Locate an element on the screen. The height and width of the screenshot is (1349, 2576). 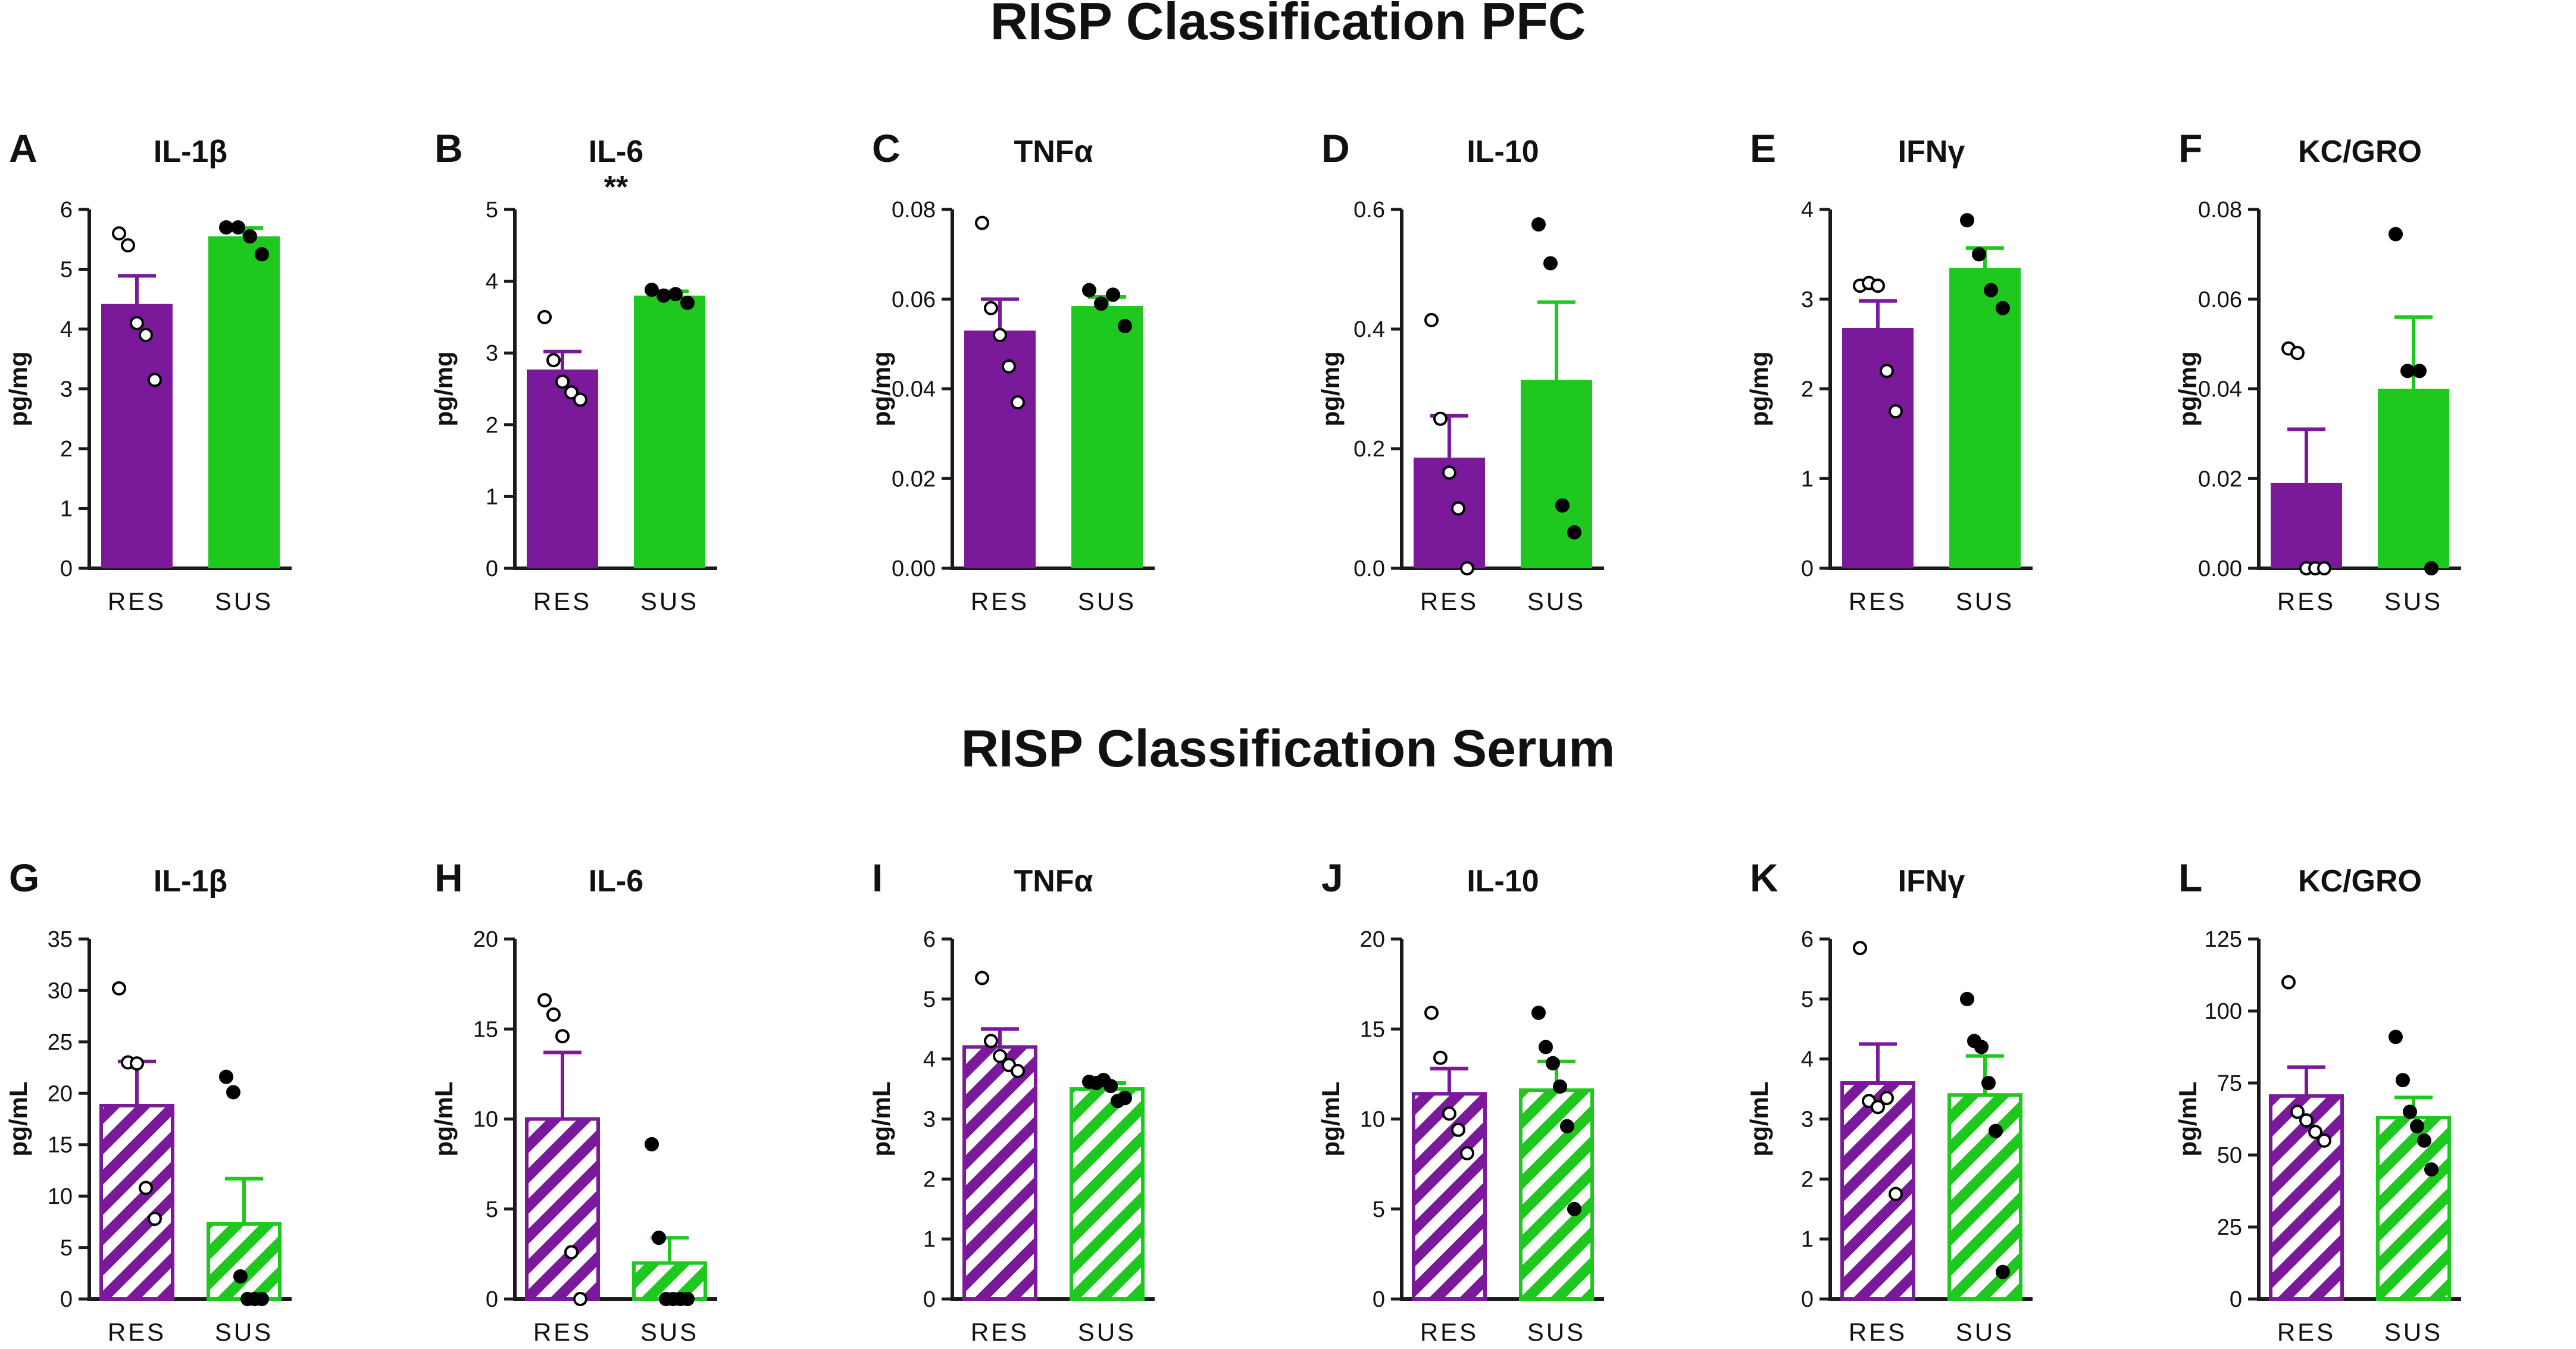
panel-L: L KC/GRO pg/mL 0 25 50 75 100 125 RES SUS is located at coordinates (2317, 1101).